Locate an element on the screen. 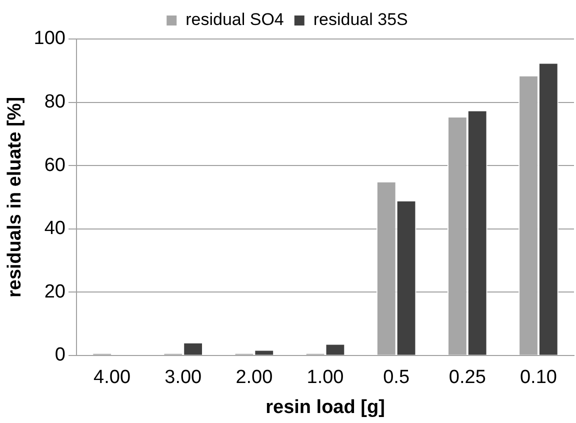  y-tick-label: 40 is located at coordinates (55, 229).